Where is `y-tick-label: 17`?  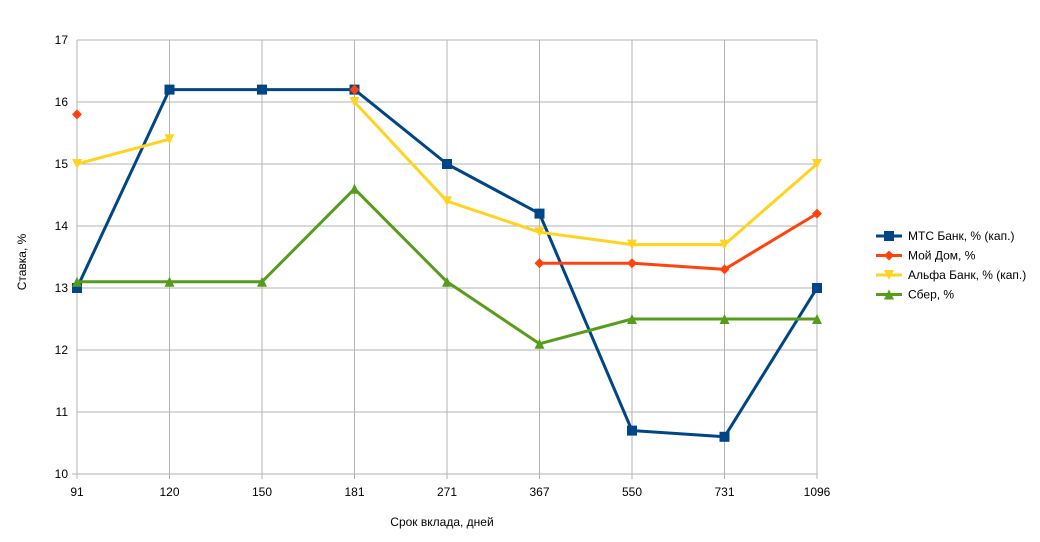
y-tick-label: 17 is located at coordinates (62, 40).